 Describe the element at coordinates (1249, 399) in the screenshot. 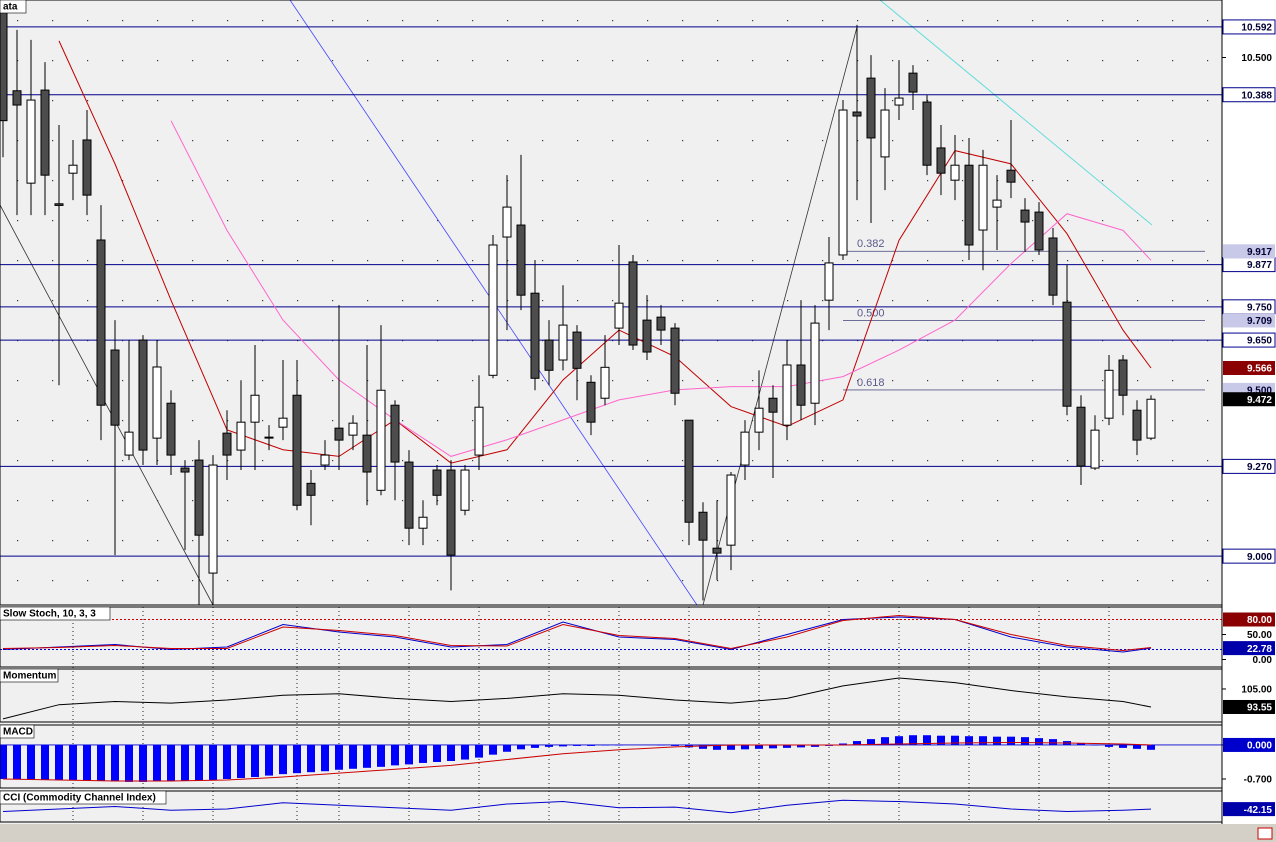

I see `last-price-label-box` at that location.